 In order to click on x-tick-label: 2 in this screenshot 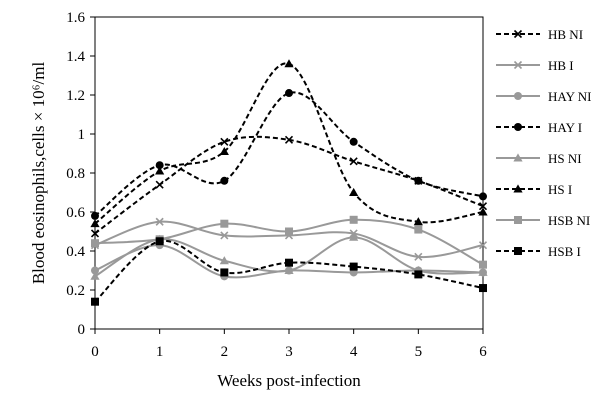, I will do `click(225, 352)`.